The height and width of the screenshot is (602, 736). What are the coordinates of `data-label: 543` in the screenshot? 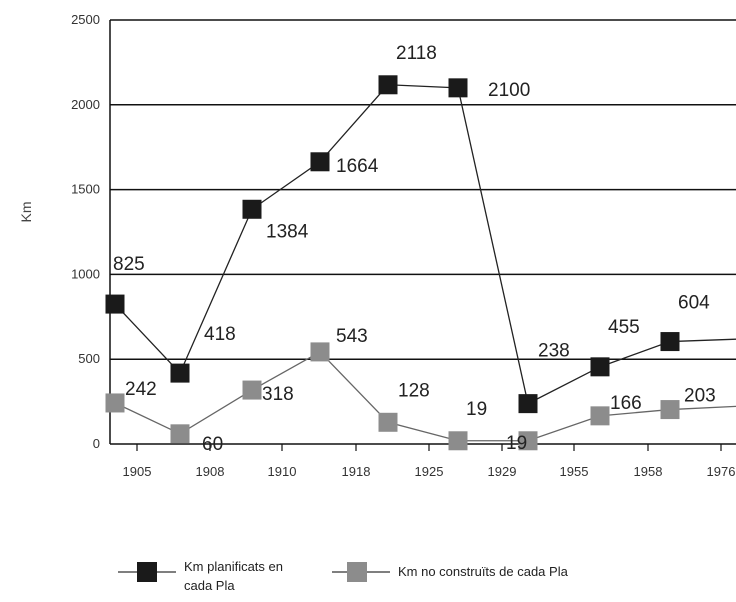 It's located at (352, 336).